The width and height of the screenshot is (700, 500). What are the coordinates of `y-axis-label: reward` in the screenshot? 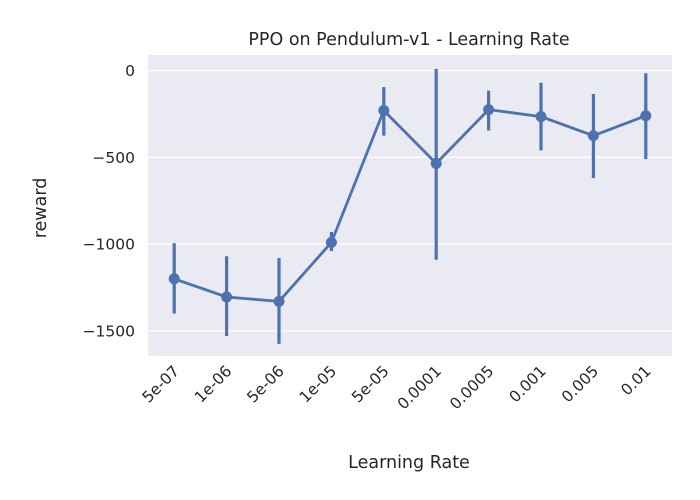 It's located at (41, 208).